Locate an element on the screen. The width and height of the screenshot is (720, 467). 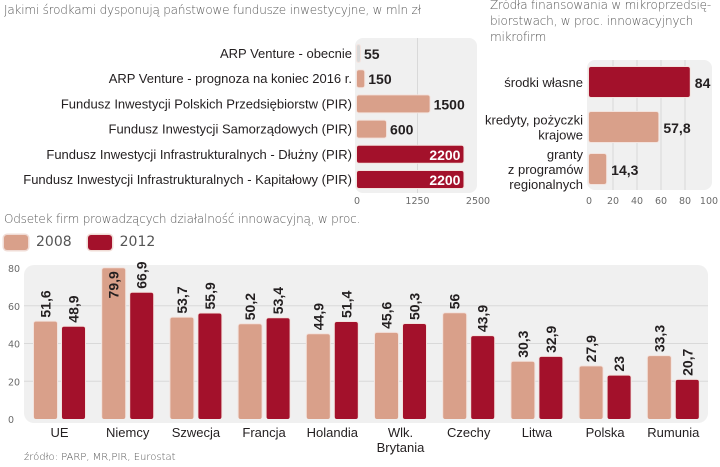
chart3-value-label-2008: 51,6 is located at coordinates (46, 303).